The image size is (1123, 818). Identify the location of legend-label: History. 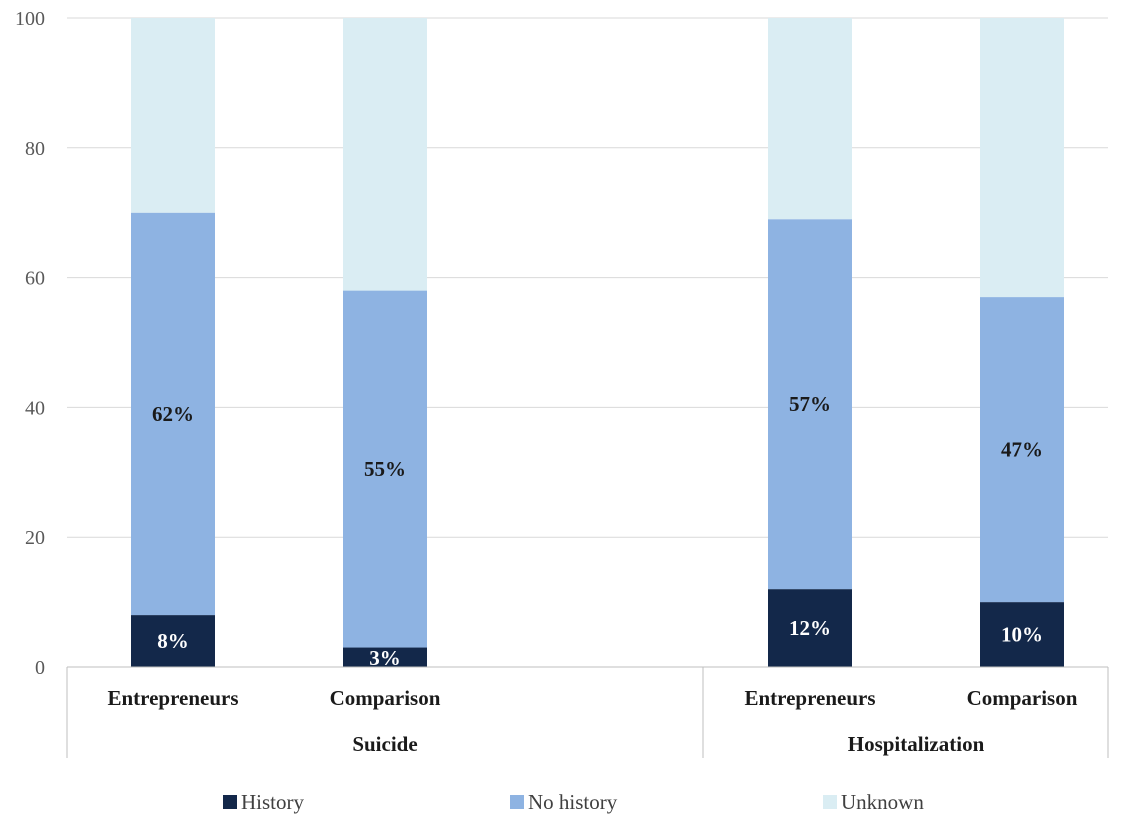
(273, 802).